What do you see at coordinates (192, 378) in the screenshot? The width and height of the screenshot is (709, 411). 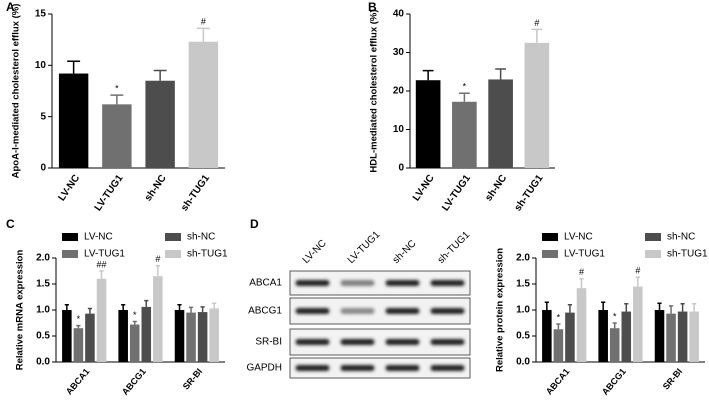 I see `x-tick-label: SR-BI` at bounding box center [192, 378].